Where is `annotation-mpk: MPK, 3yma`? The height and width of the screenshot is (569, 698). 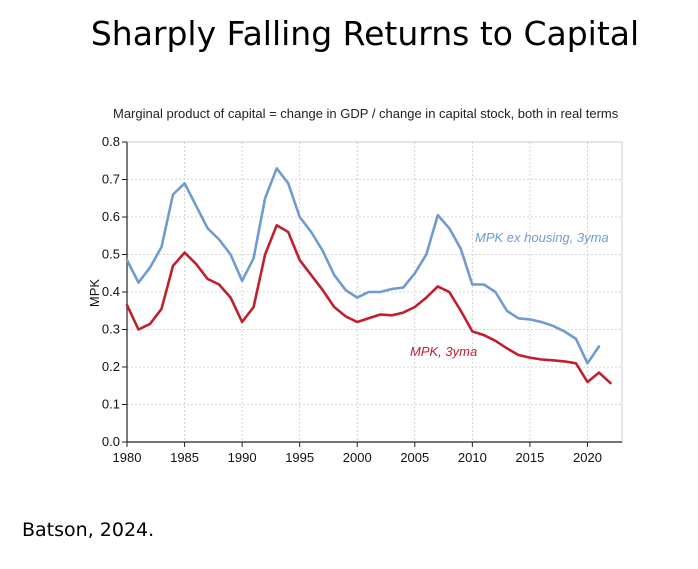 annotation-mpk: MPK, 3yma is located at coordinates (443, 351).